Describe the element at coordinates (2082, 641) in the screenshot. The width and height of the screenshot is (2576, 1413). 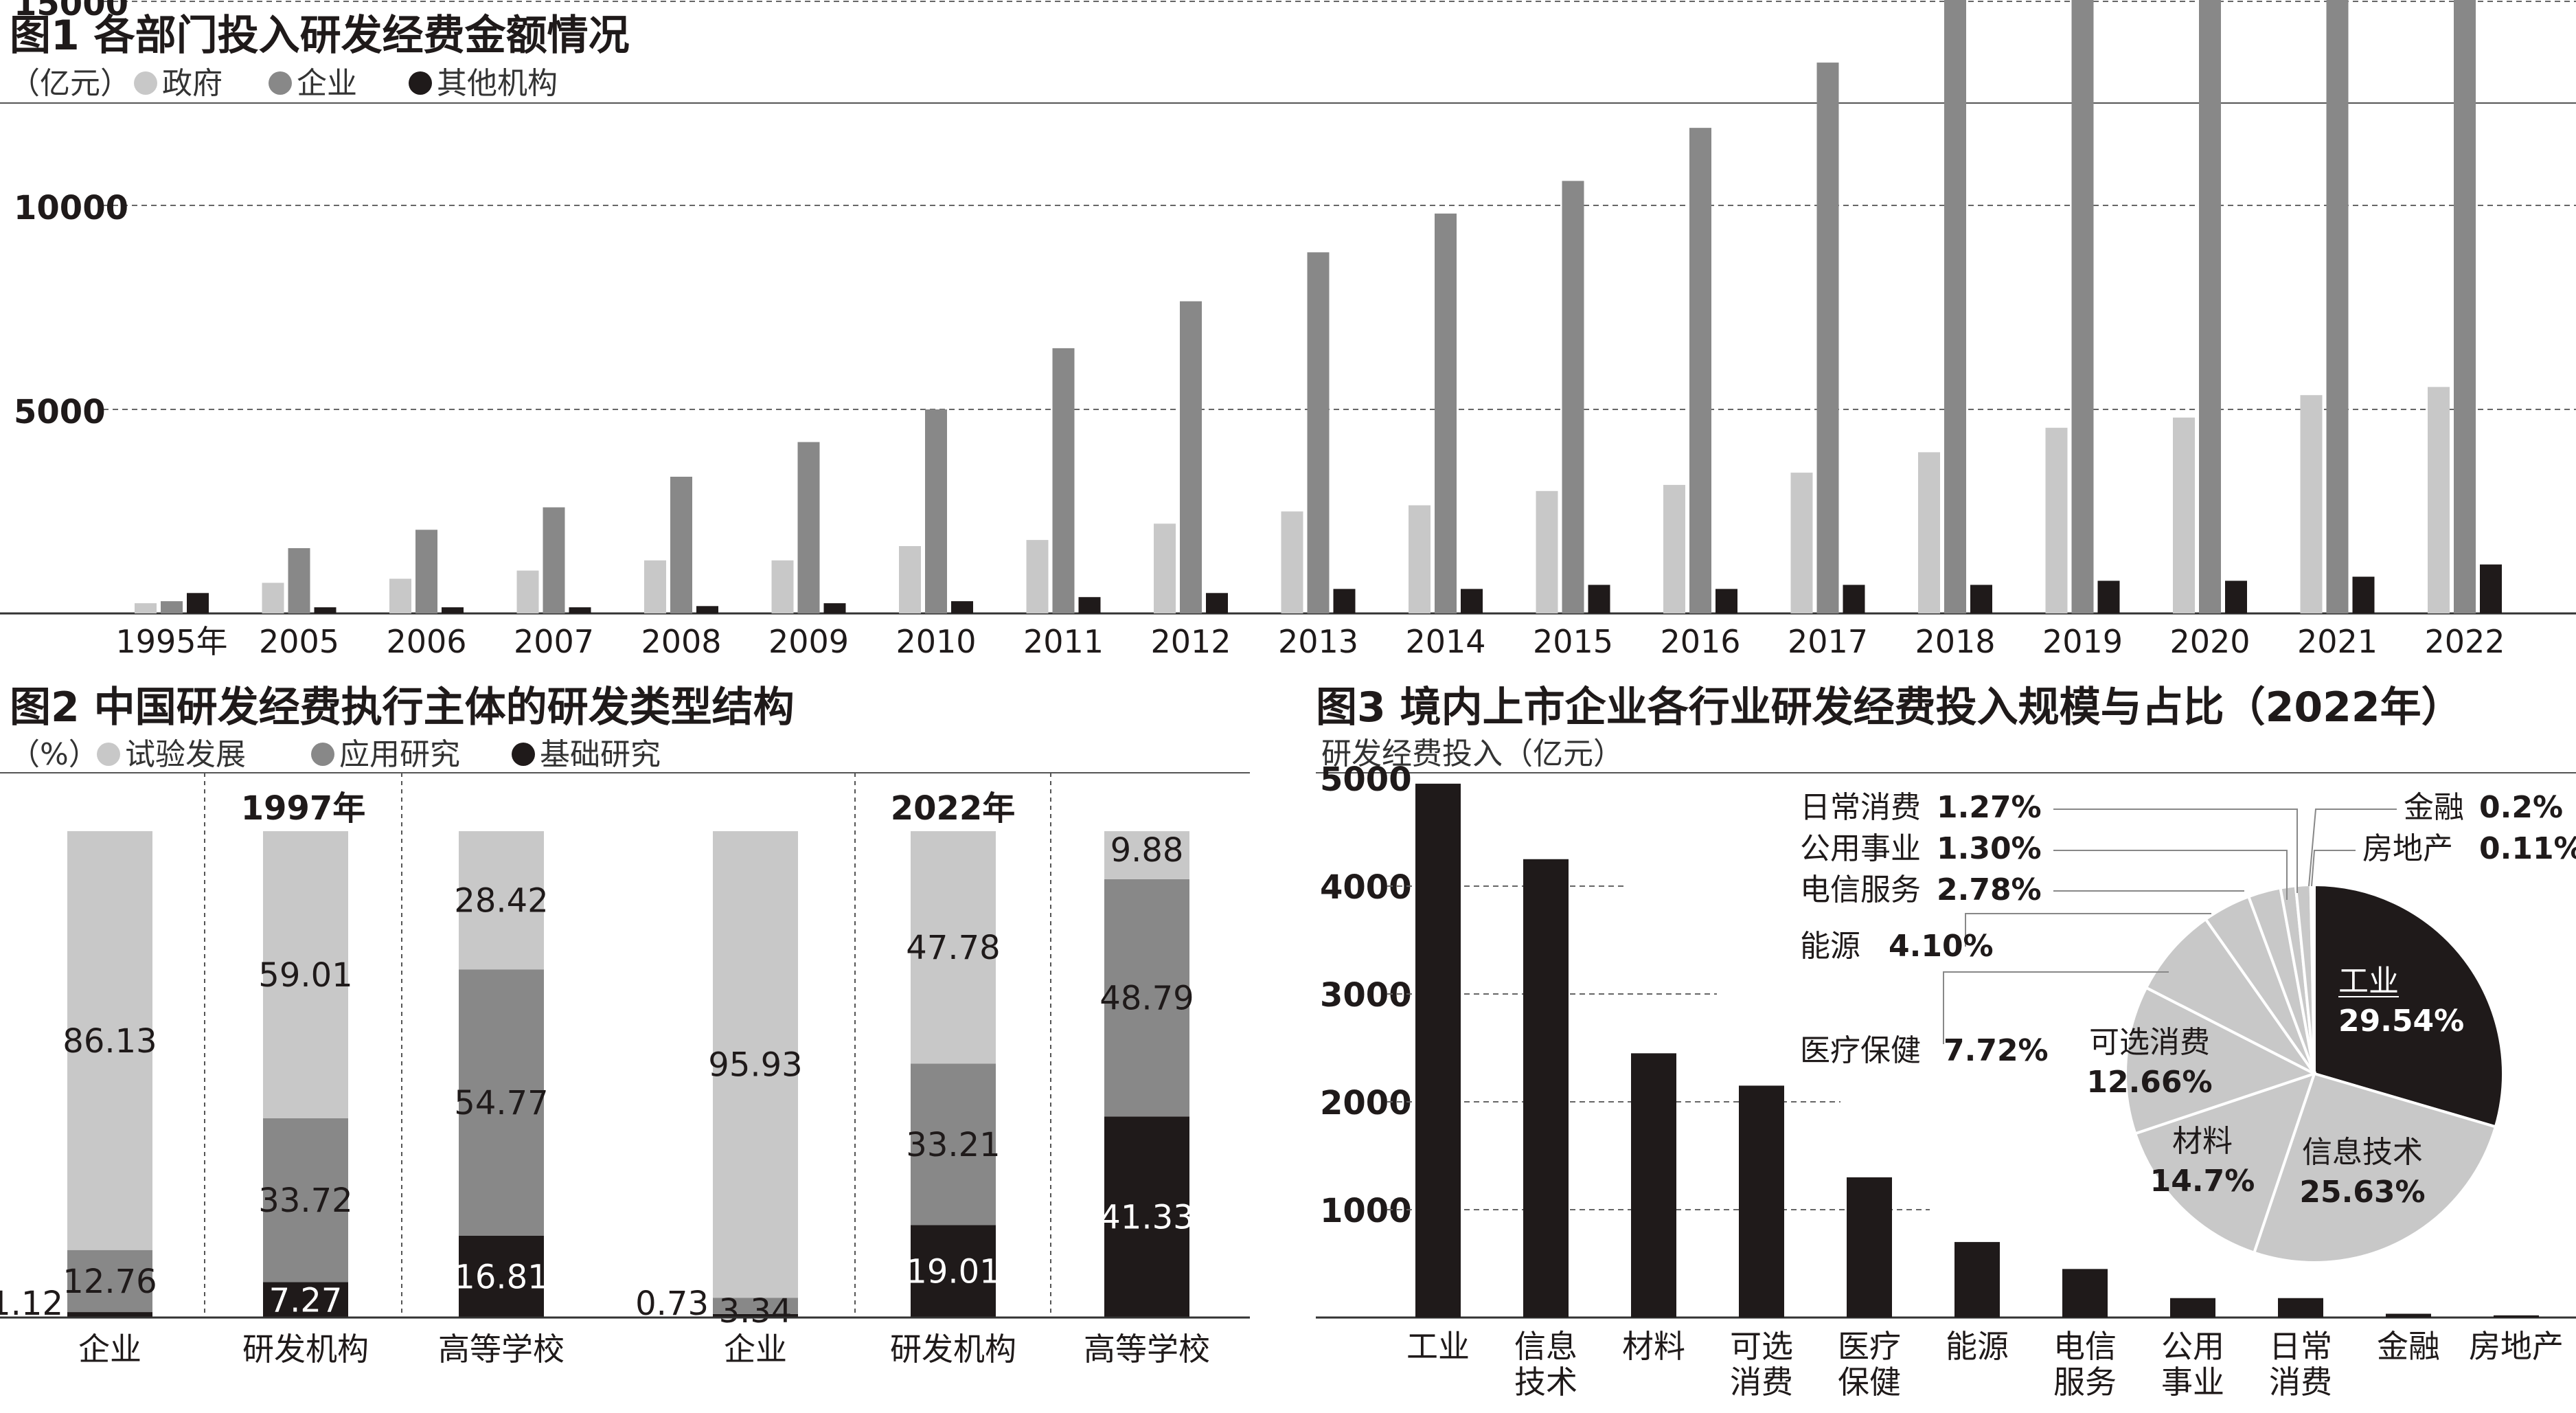
I see `fig1-xtick: 2019` at that location.